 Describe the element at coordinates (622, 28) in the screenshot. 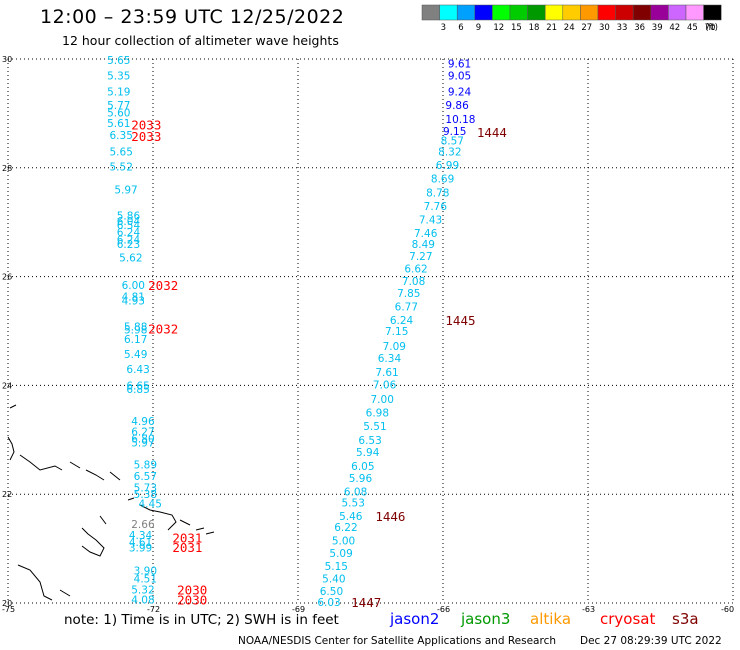

I see `legend-tick-label: 33` at that location.